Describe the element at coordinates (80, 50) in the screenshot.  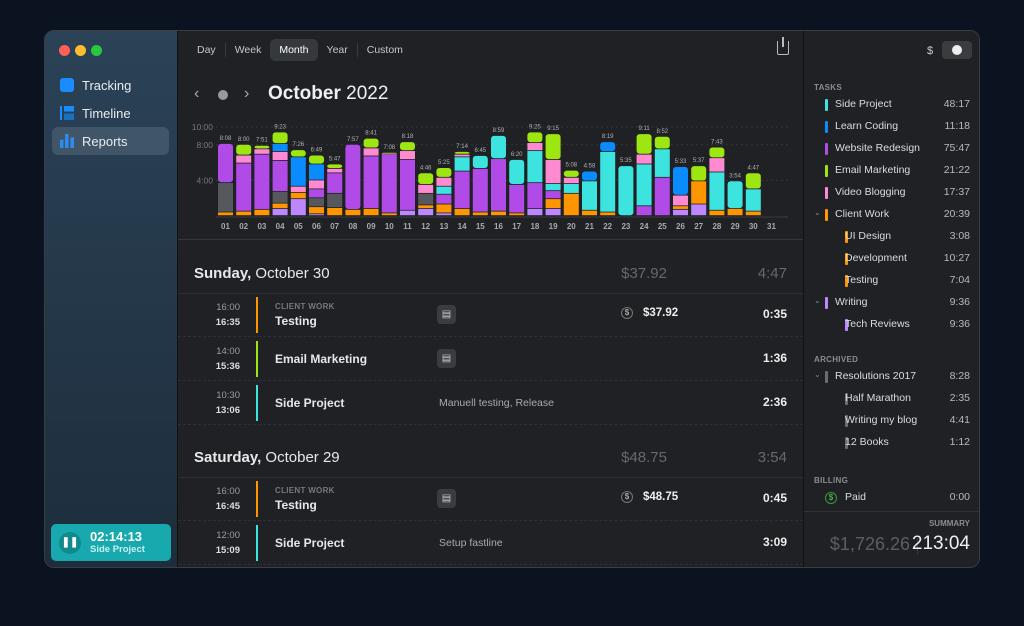
I see `minimize-button` at that location.